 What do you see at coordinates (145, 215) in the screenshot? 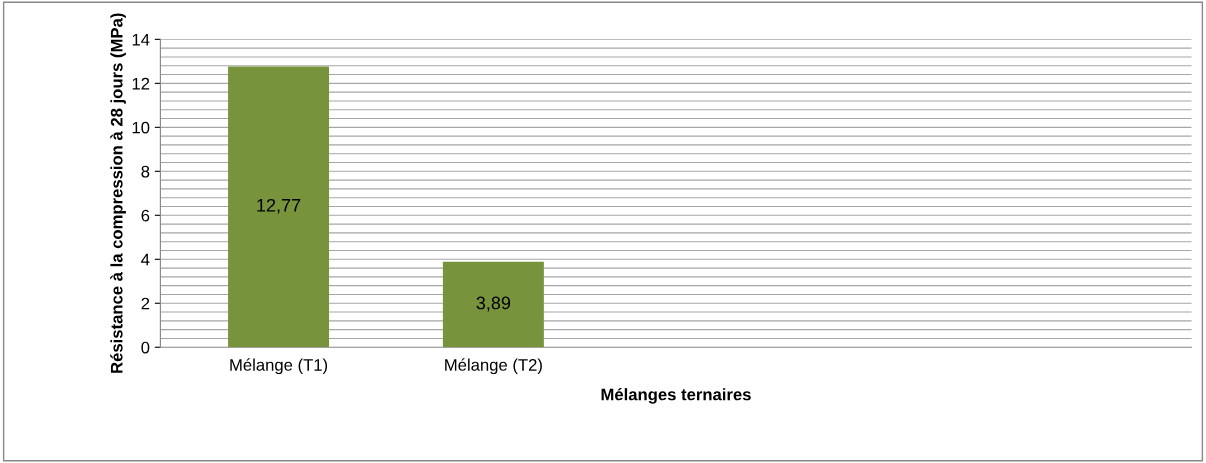
I see `y-tick-label: 6` at bounding box center [145, 215].